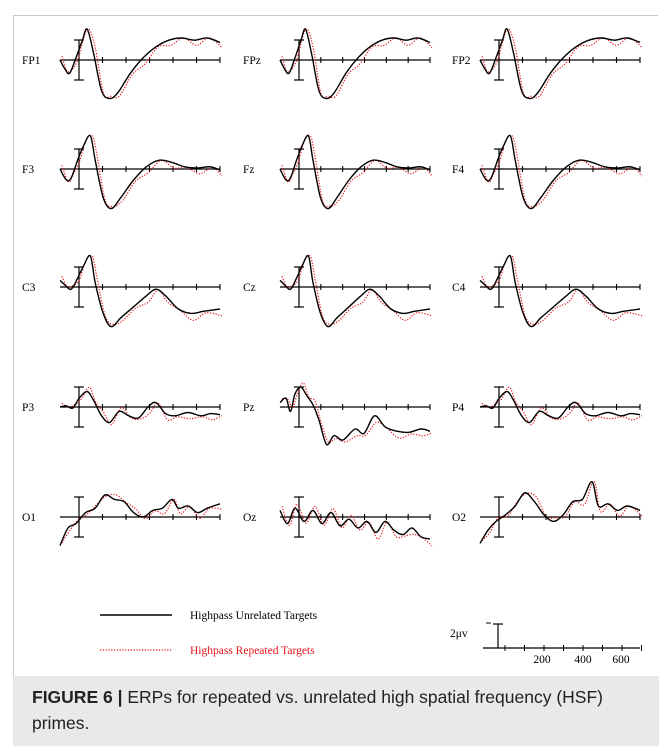 This screenshot has width=659, height=746. What do you see at coordinates (31, 61) in the screenshot?
I see `channel-label-fp1: FP1` at bounding box center [31, 61].